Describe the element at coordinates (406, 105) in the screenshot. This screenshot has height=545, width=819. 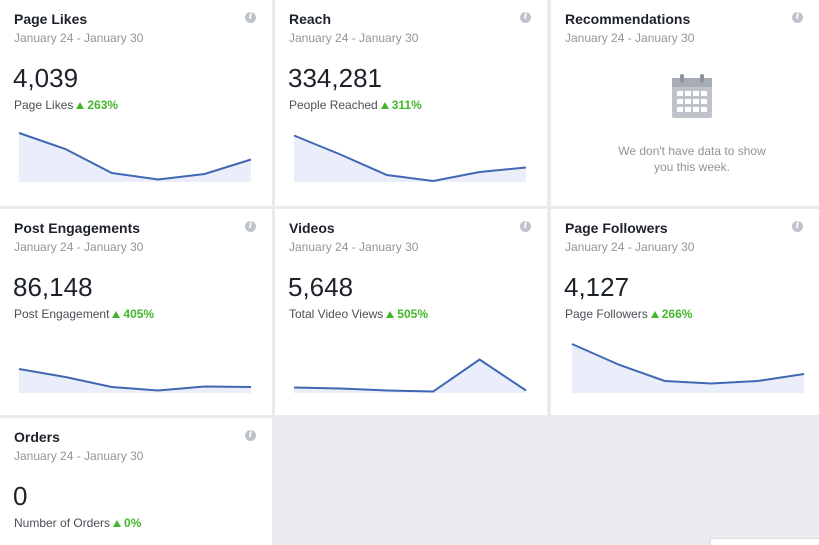
I see `card-delta: 311%` at that location.